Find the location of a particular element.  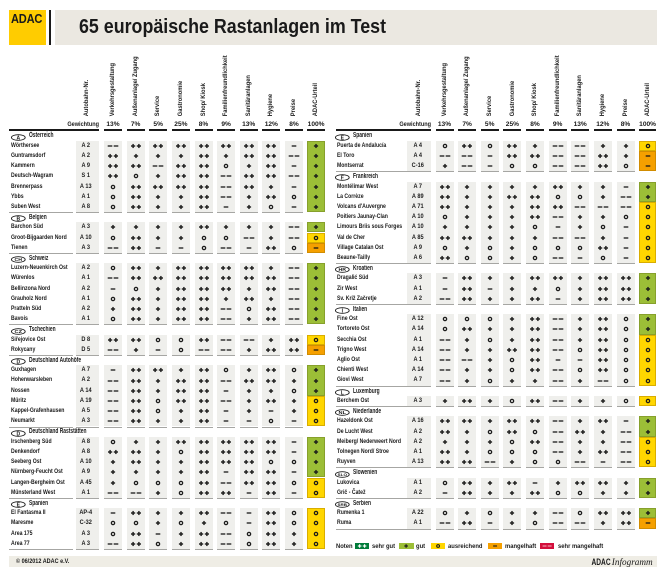

svg-text: F is located at coordinates (342, 179).